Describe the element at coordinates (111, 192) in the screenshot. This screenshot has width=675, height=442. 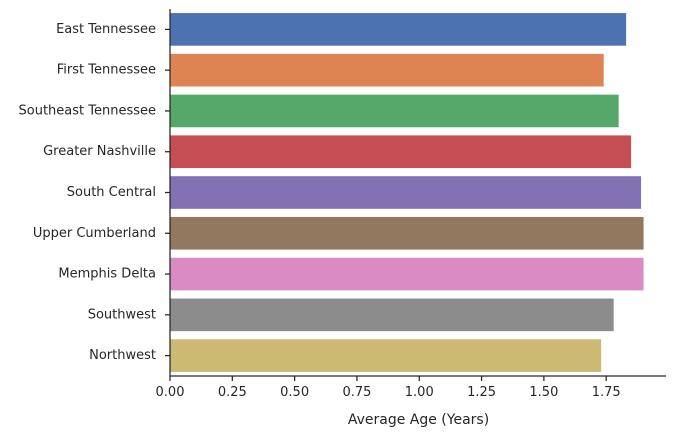
I see `y-tick-label: South Central` at that location.